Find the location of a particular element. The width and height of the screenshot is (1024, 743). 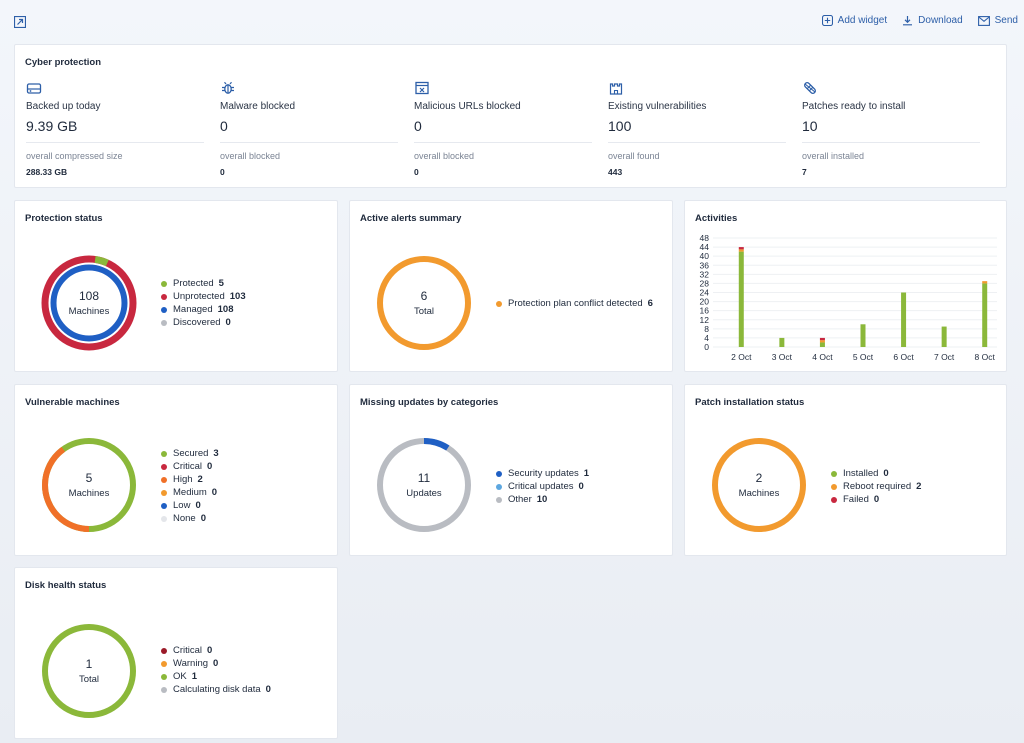

bandage-icon is located at coordinates (892, 89).